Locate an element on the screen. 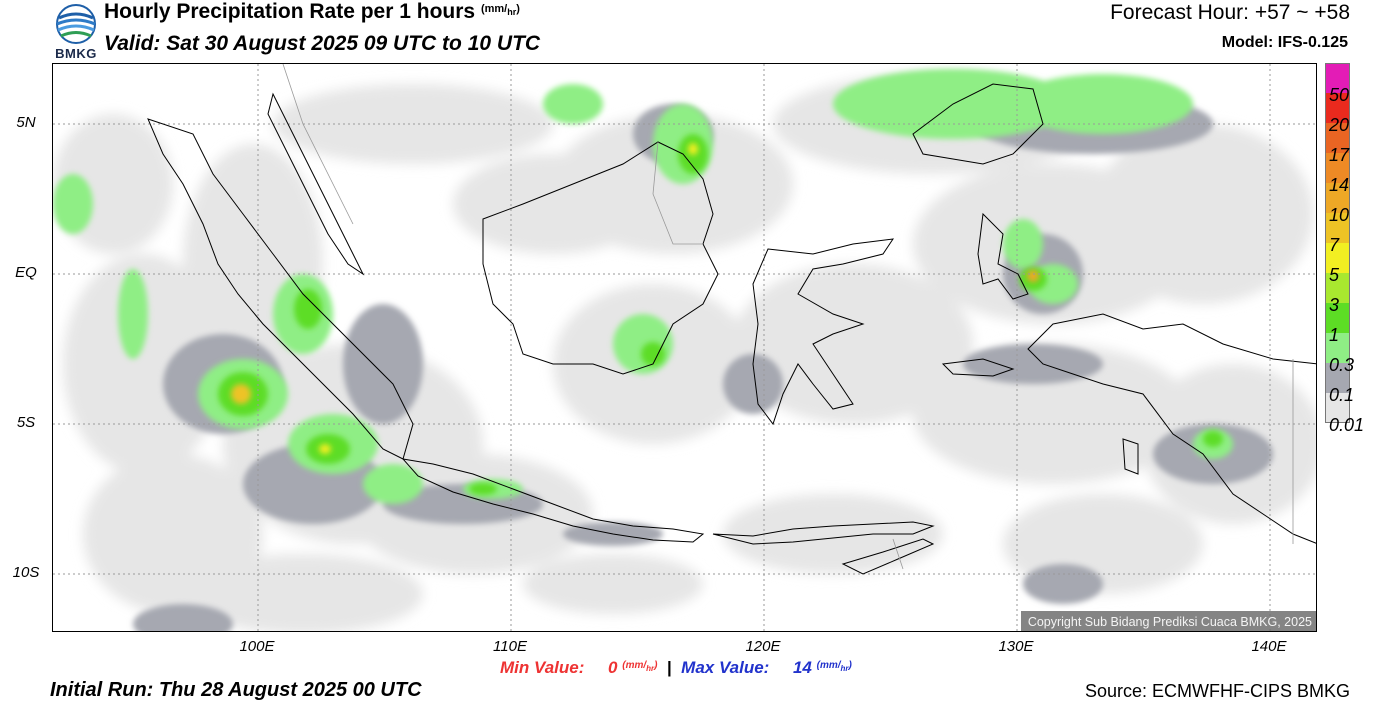  coast-papua is located at coordinates (1171, 428).